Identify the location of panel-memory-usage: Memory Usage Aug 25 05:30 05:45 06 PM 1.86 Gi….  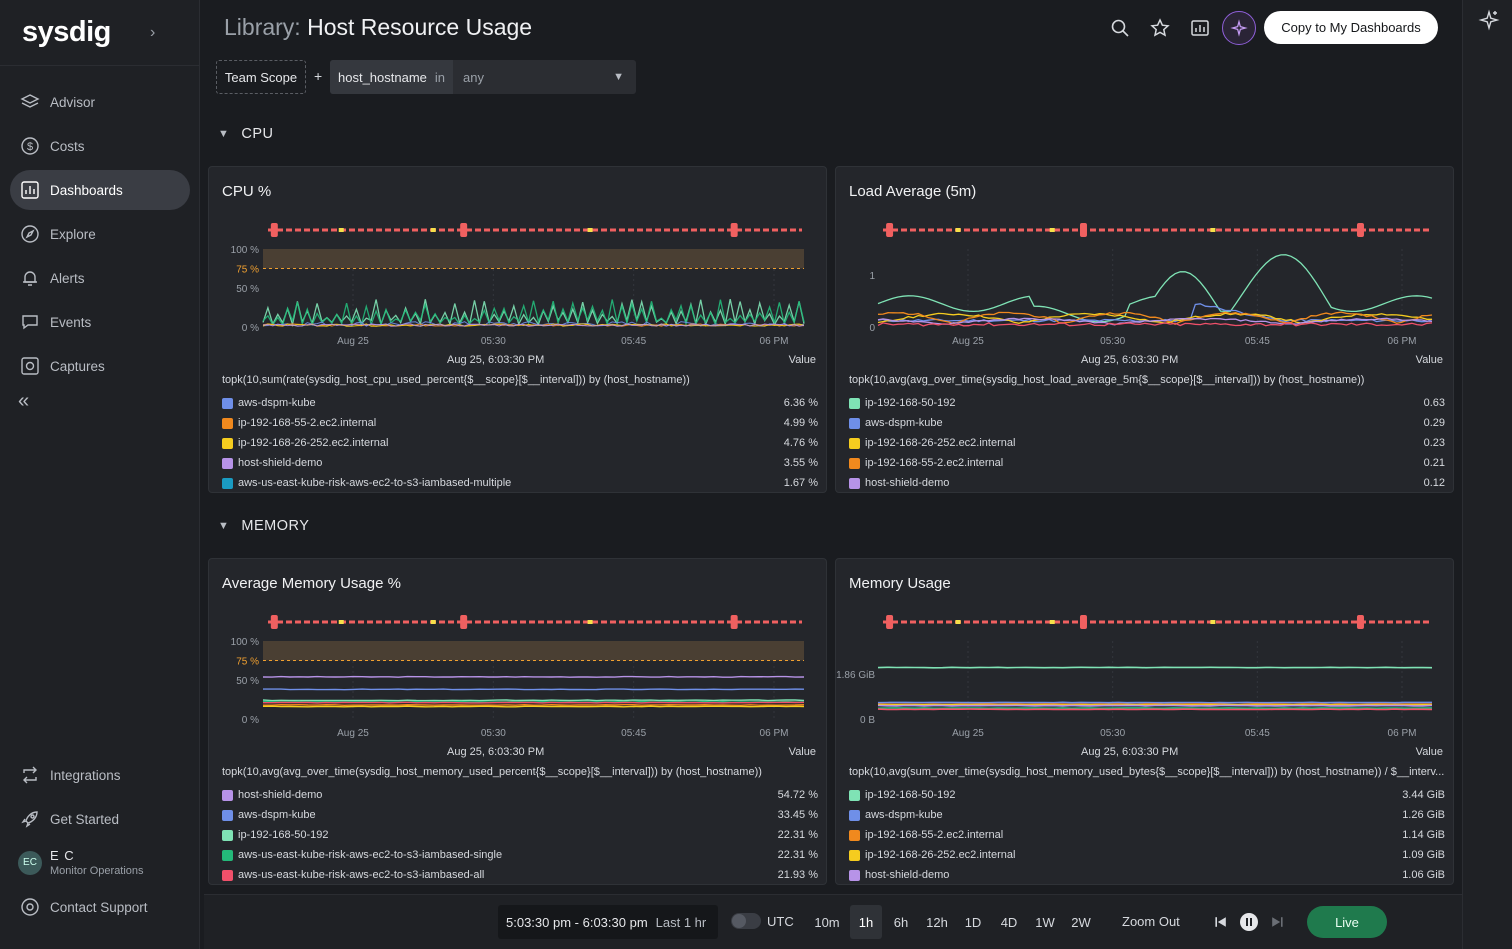
(1144, 721).